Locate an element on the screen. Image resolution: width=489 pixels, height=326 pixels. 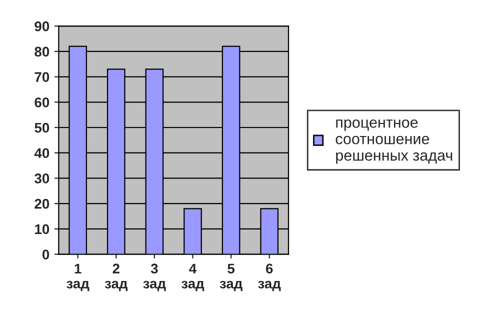
y-tick-label: 60 is located at coordinates (42, 102).